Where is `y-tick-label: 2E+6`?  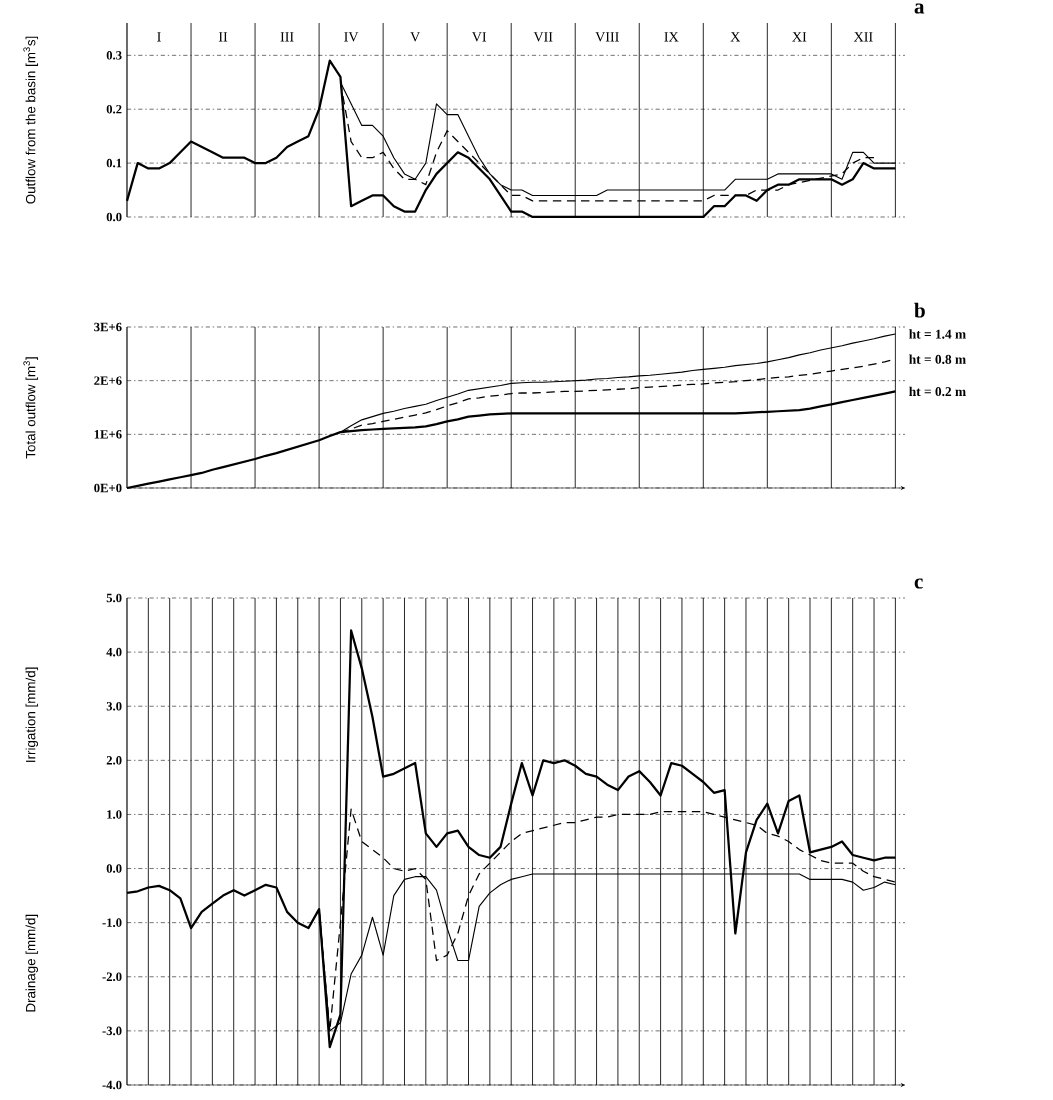 y-tick-label: 2E+6 is located at coordinates (108, 380).